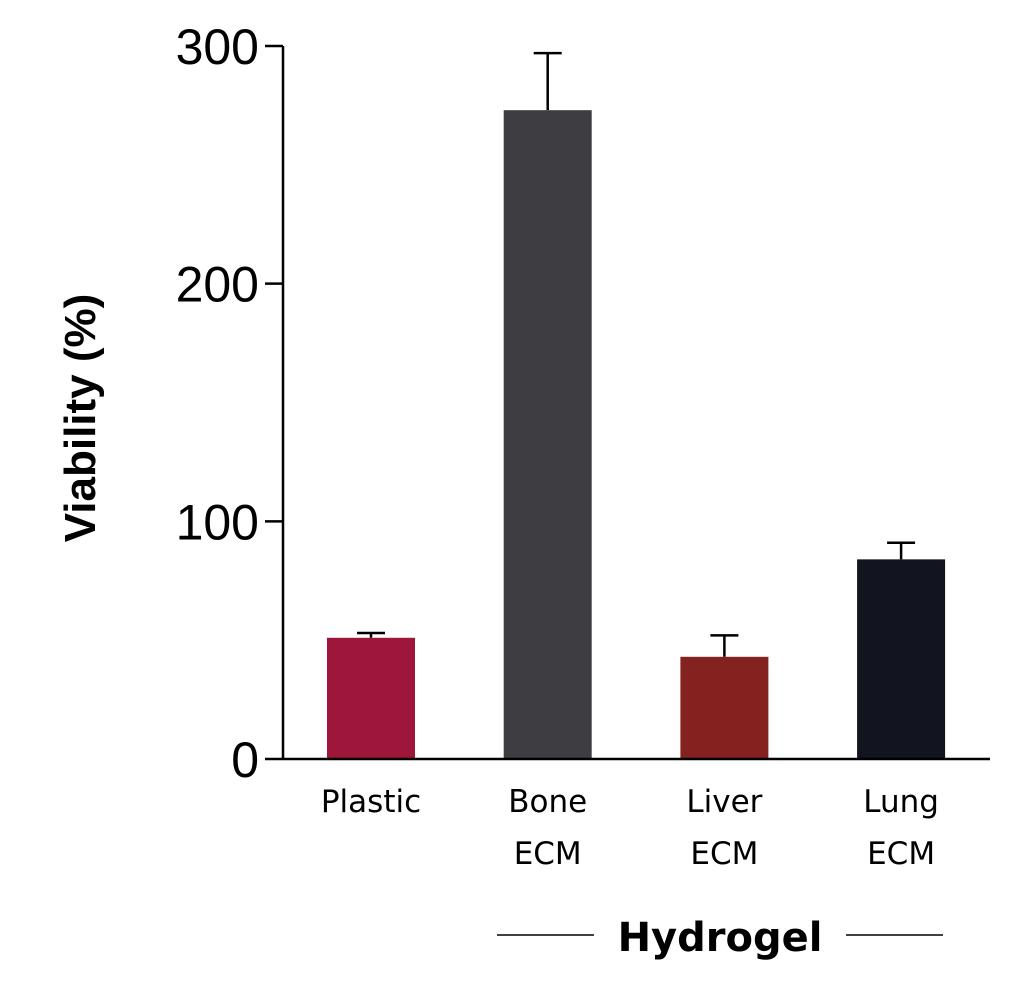  What do you see at coordinates (245, 760) in the screenshot?
I see `y-tick-label-0: 0` at bounding box center [245, 760].